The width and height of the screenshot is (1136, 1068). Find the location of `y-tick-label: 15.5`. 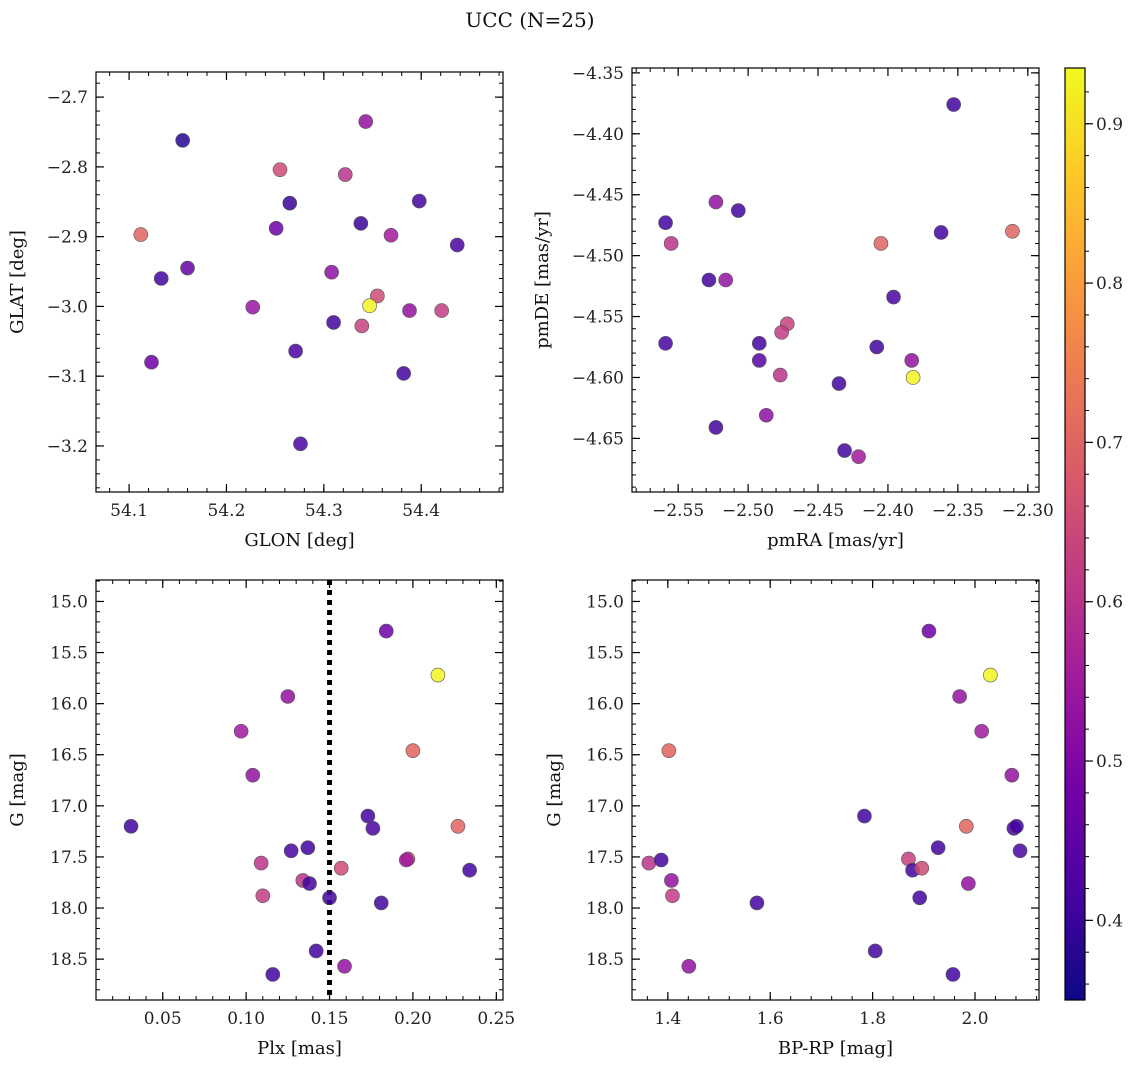

y-tick-label: 15.5 is located at coordinates (69, 654).